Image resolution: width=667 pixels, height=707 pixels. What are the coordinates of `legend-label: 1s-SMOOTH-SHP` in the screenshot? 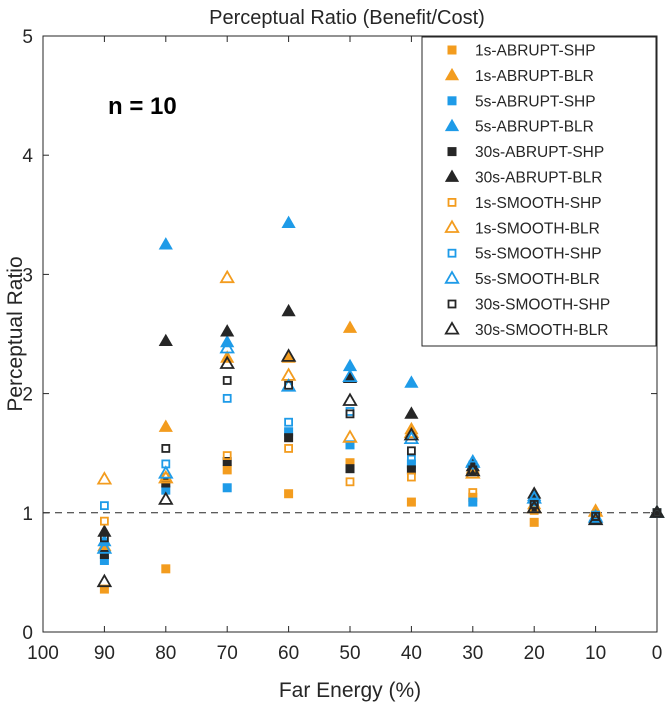 It's located at (538, 203).